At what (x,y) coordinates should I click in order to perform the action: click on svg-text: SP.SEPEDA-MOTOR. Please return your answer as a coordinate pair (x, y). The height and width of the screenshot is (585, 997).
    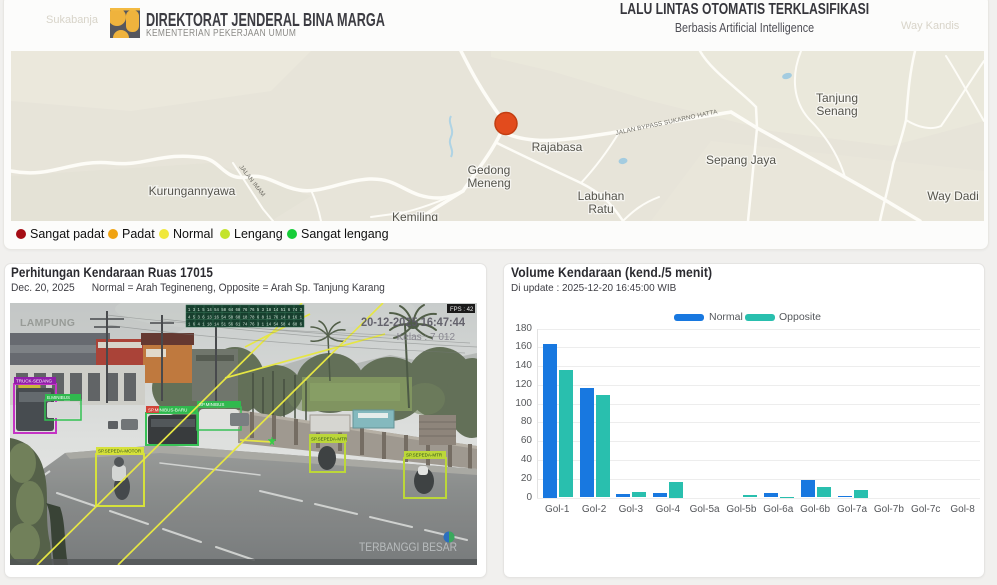
    Looking at the image, I should click on (120, 451).